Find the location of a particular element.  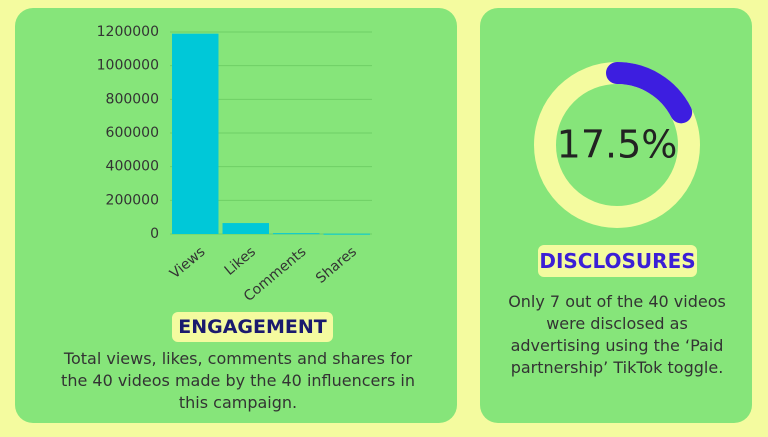

y-tick-label: 0 is located at coordinates (154, 234).